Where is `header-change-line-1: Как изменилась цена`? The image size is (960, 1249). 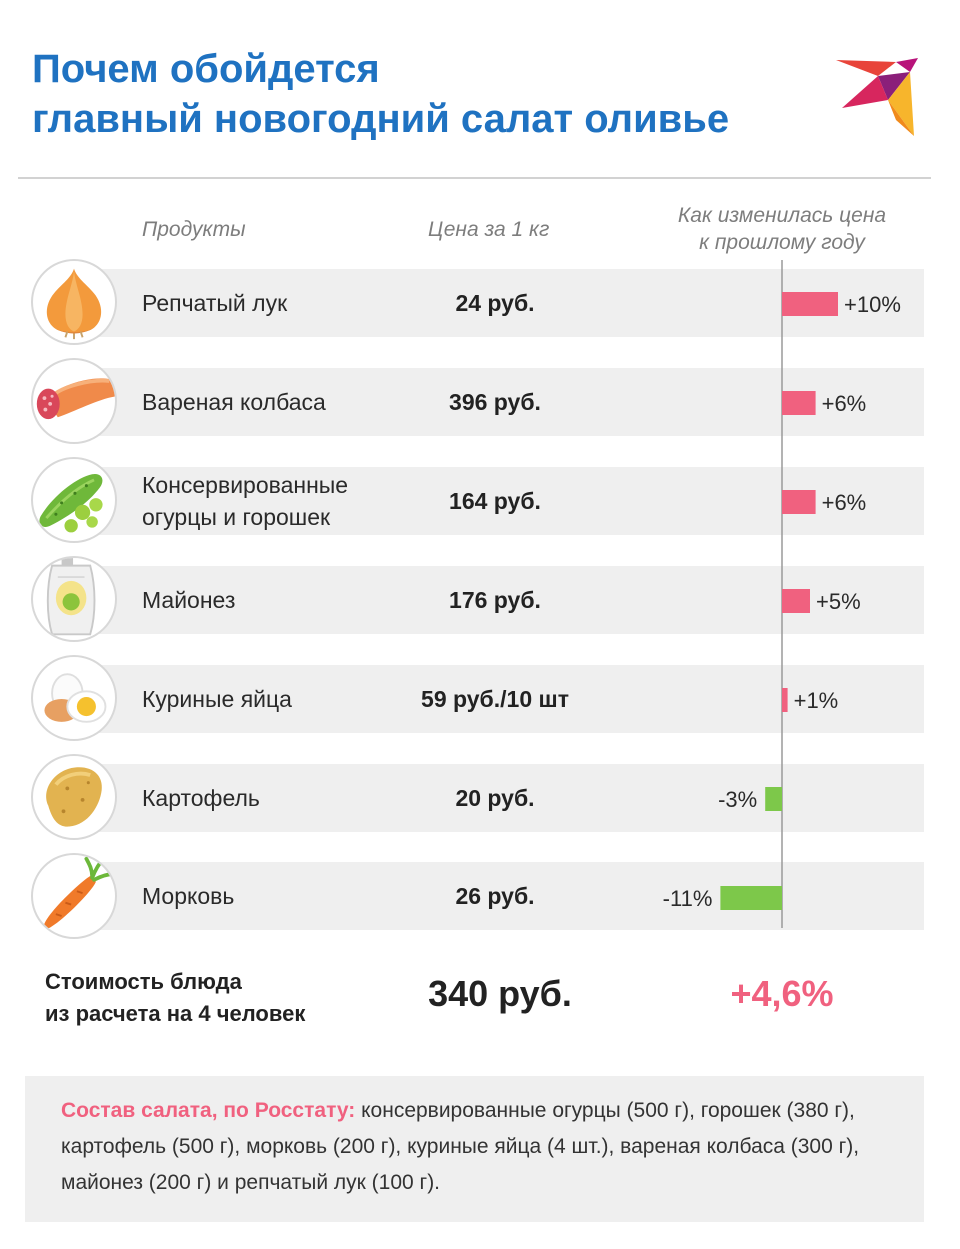 header-change-line-1: Как изменилась цена is located at coordinates (782, 215).